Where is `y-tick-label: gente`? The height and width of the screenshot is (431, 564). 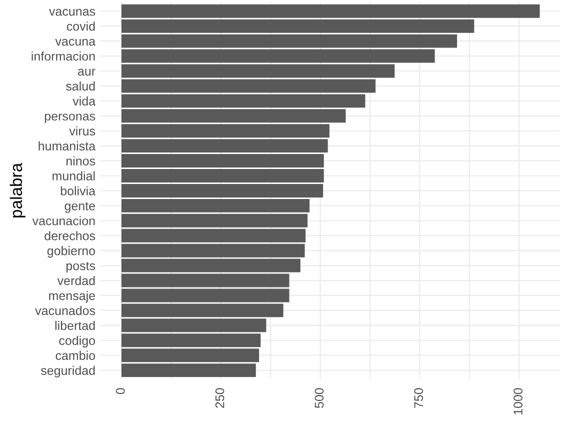
y-tick-label: gente is located at coordinates (79, 207).